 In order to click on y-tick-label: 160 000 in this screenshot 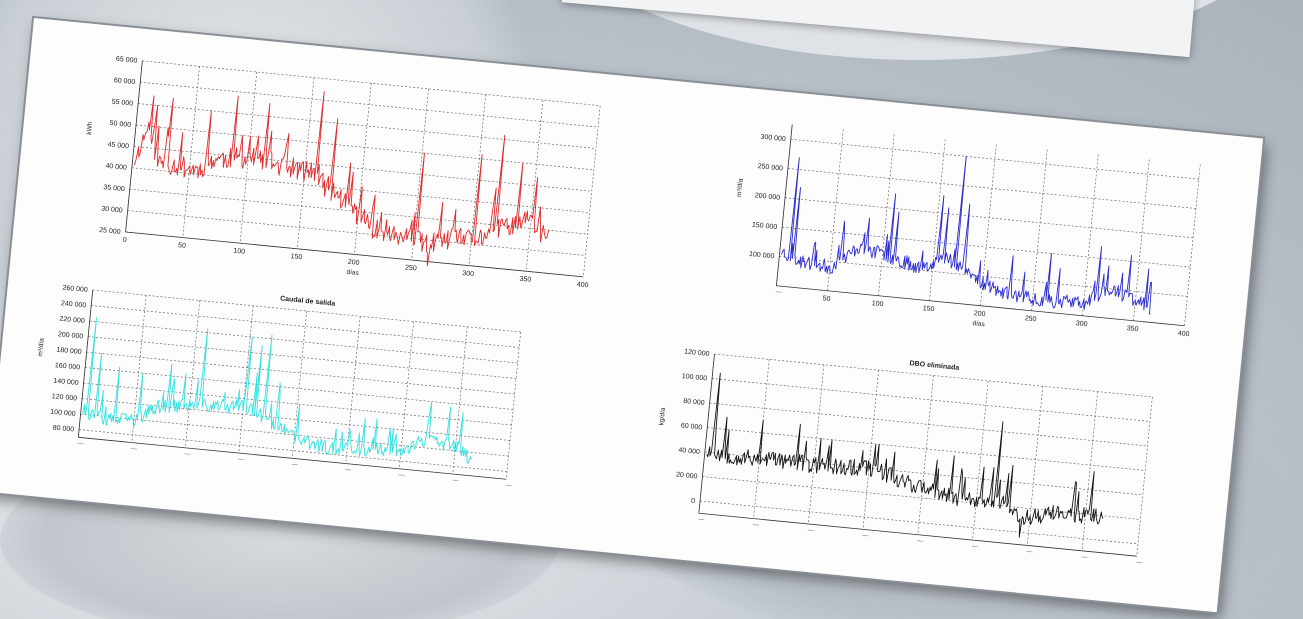, I will do `click(68, 366)`.